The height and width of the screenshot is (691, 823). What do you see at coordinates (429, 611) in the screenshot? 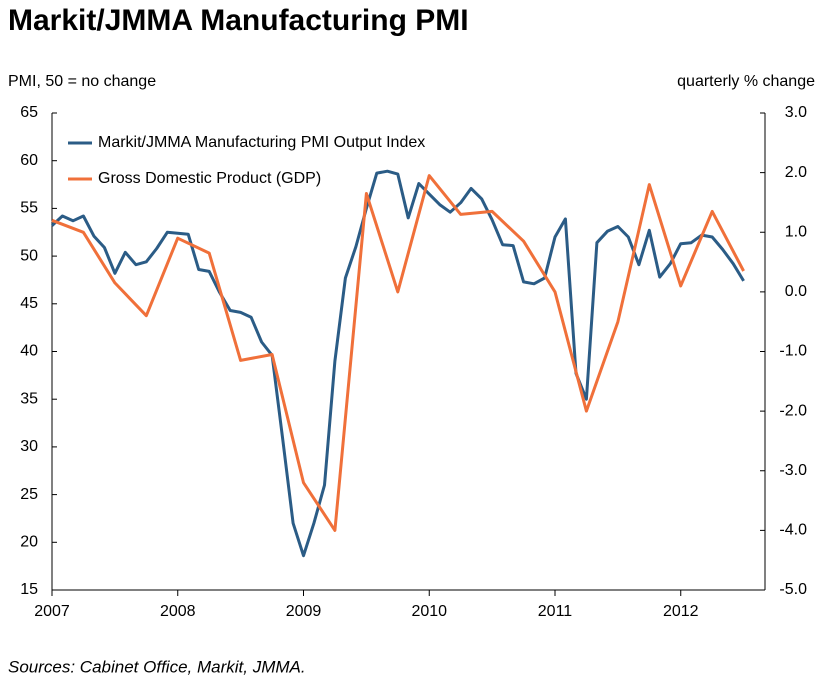
I see `x-tick-label: 2010` at bounding box center [429, 611].